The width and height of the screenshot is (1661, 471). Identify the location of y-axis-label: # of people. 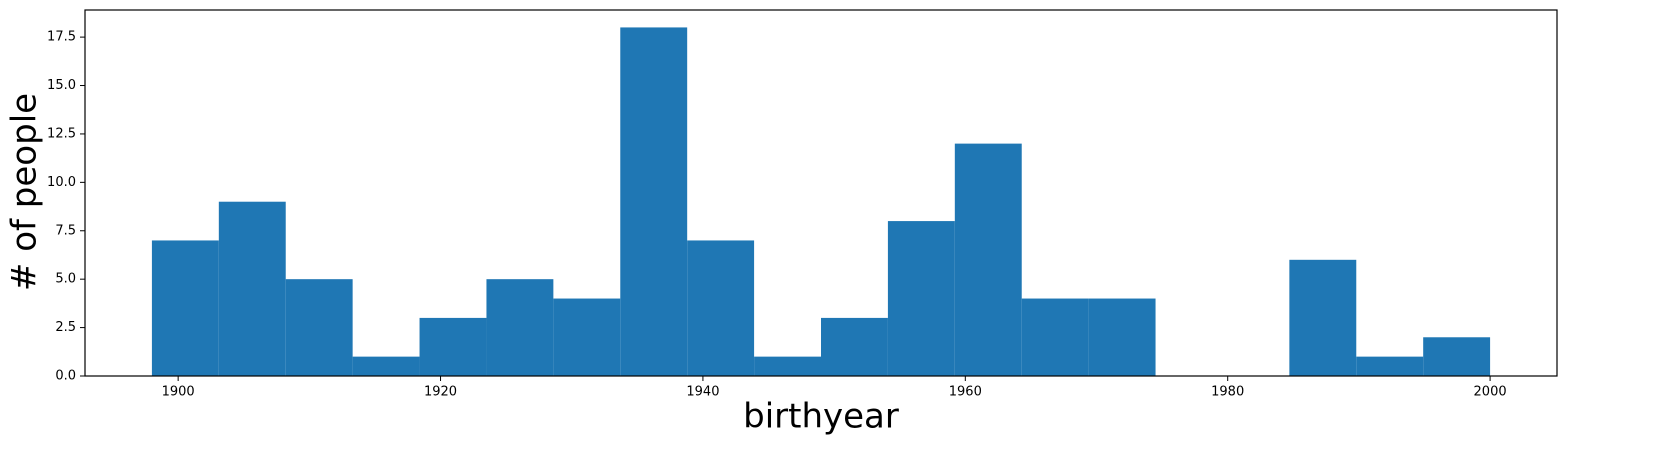
(25, 192).